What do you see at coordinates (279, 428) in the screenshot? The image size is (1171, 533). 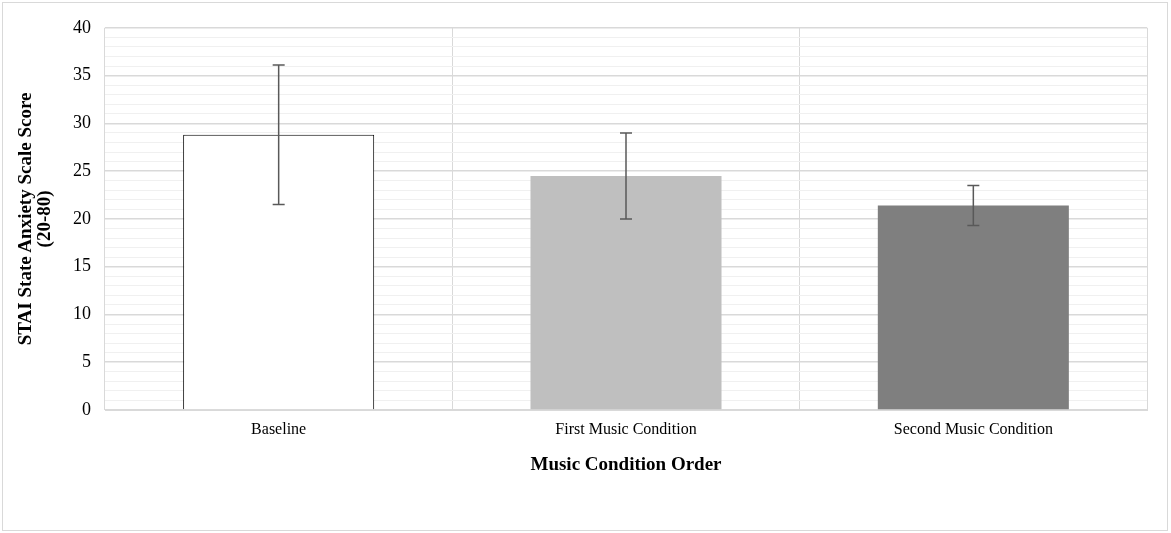 I see `x-tick-label: Baseline` at bounding box center [279, 428].